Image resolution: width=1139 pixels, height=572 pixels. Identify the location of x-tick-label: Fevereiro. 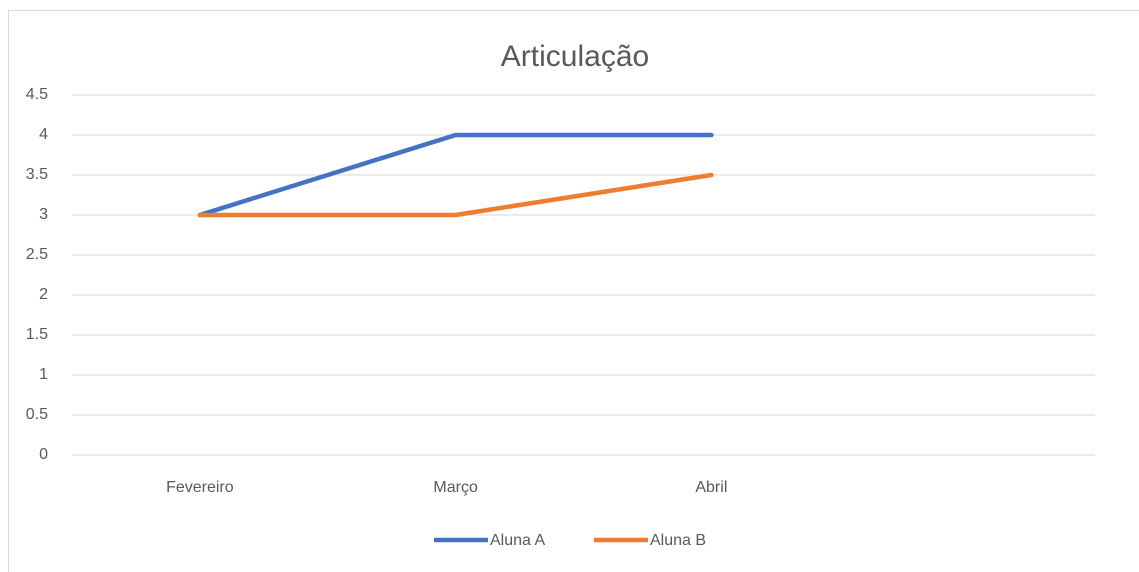
(200, 487).